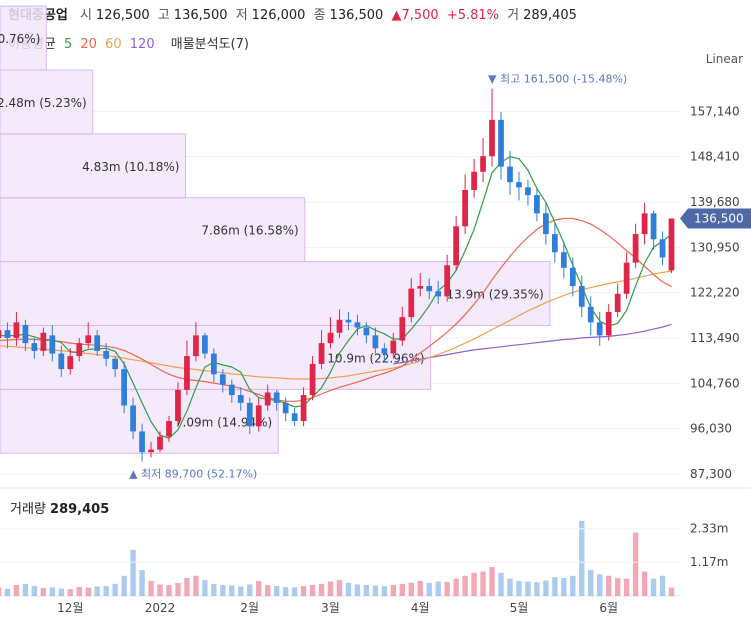 This screenshot has height=624, width=751. What do you see at coordinates (249, 231) in the screenshot?
I see `volume-profile-label: 7.86m (16.58%)` at bounding box center [249, 231].